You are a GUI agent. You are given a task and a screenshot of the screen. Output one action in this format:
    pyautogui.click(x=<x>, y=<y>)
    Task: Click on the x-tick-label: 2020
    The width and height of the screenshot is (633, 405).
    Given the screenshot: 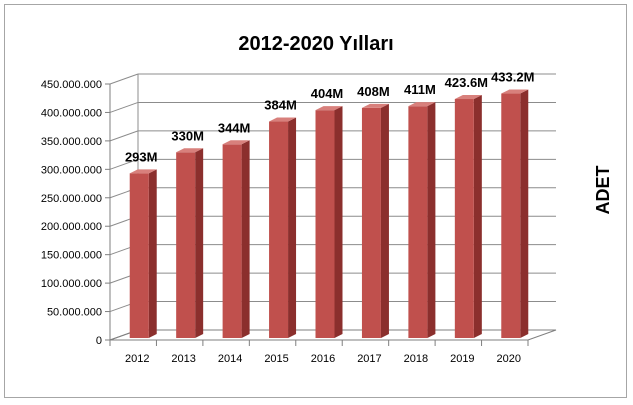 What is the action you would take?
    pyautogui.click(x=509, y=359)
    